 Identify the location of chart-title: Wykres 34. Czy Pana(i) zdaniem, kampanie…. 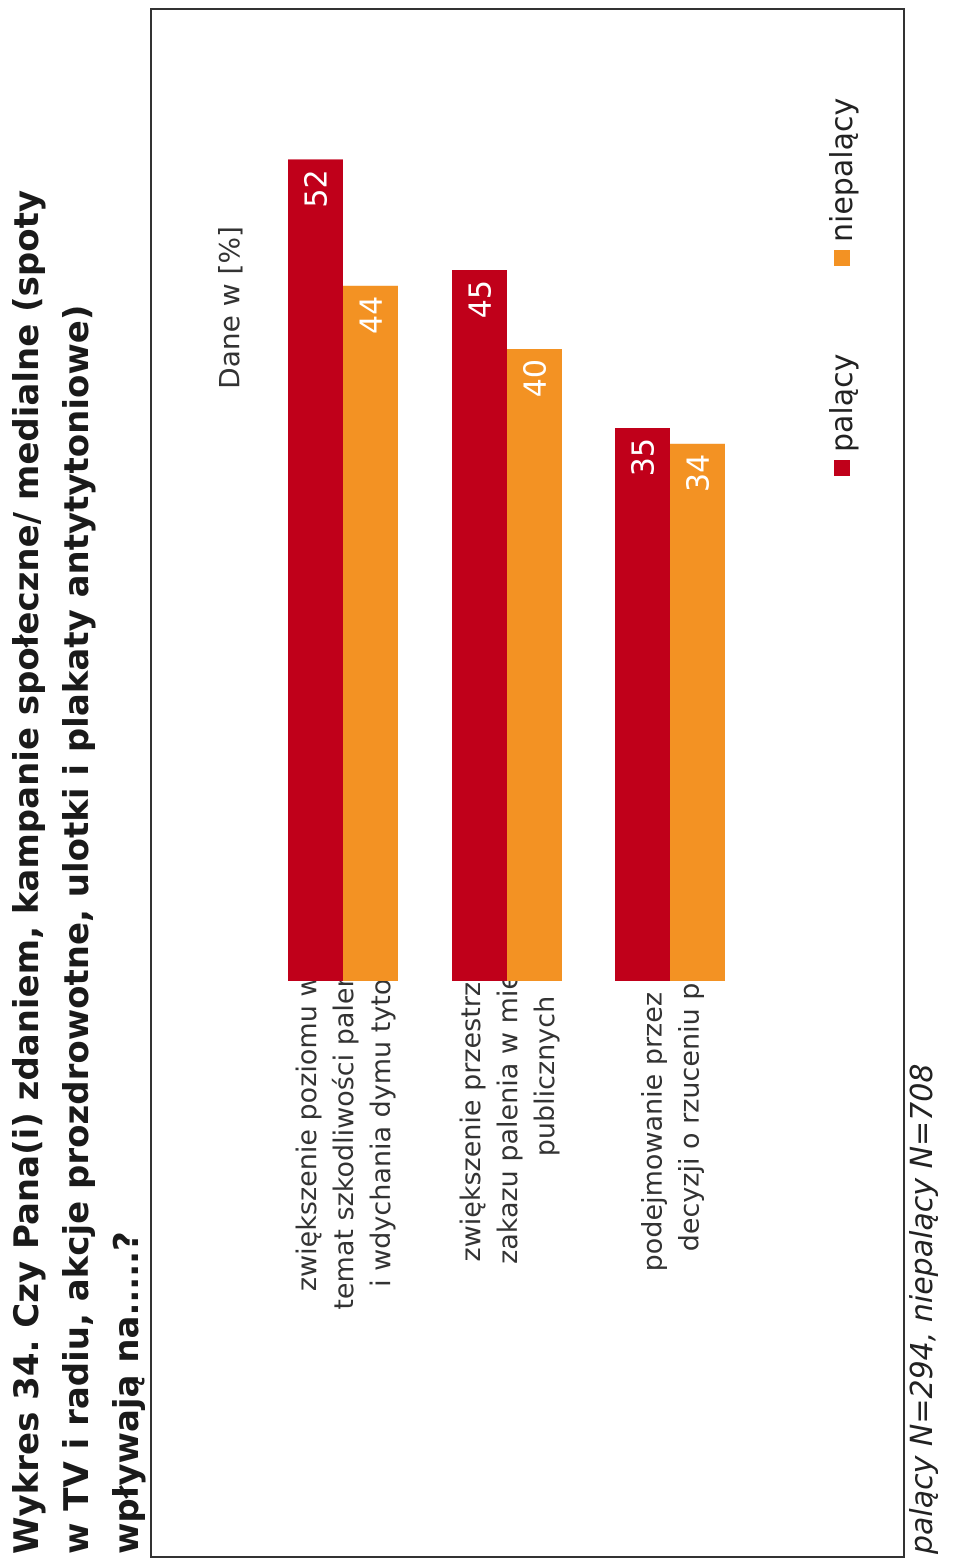
(77, 872).